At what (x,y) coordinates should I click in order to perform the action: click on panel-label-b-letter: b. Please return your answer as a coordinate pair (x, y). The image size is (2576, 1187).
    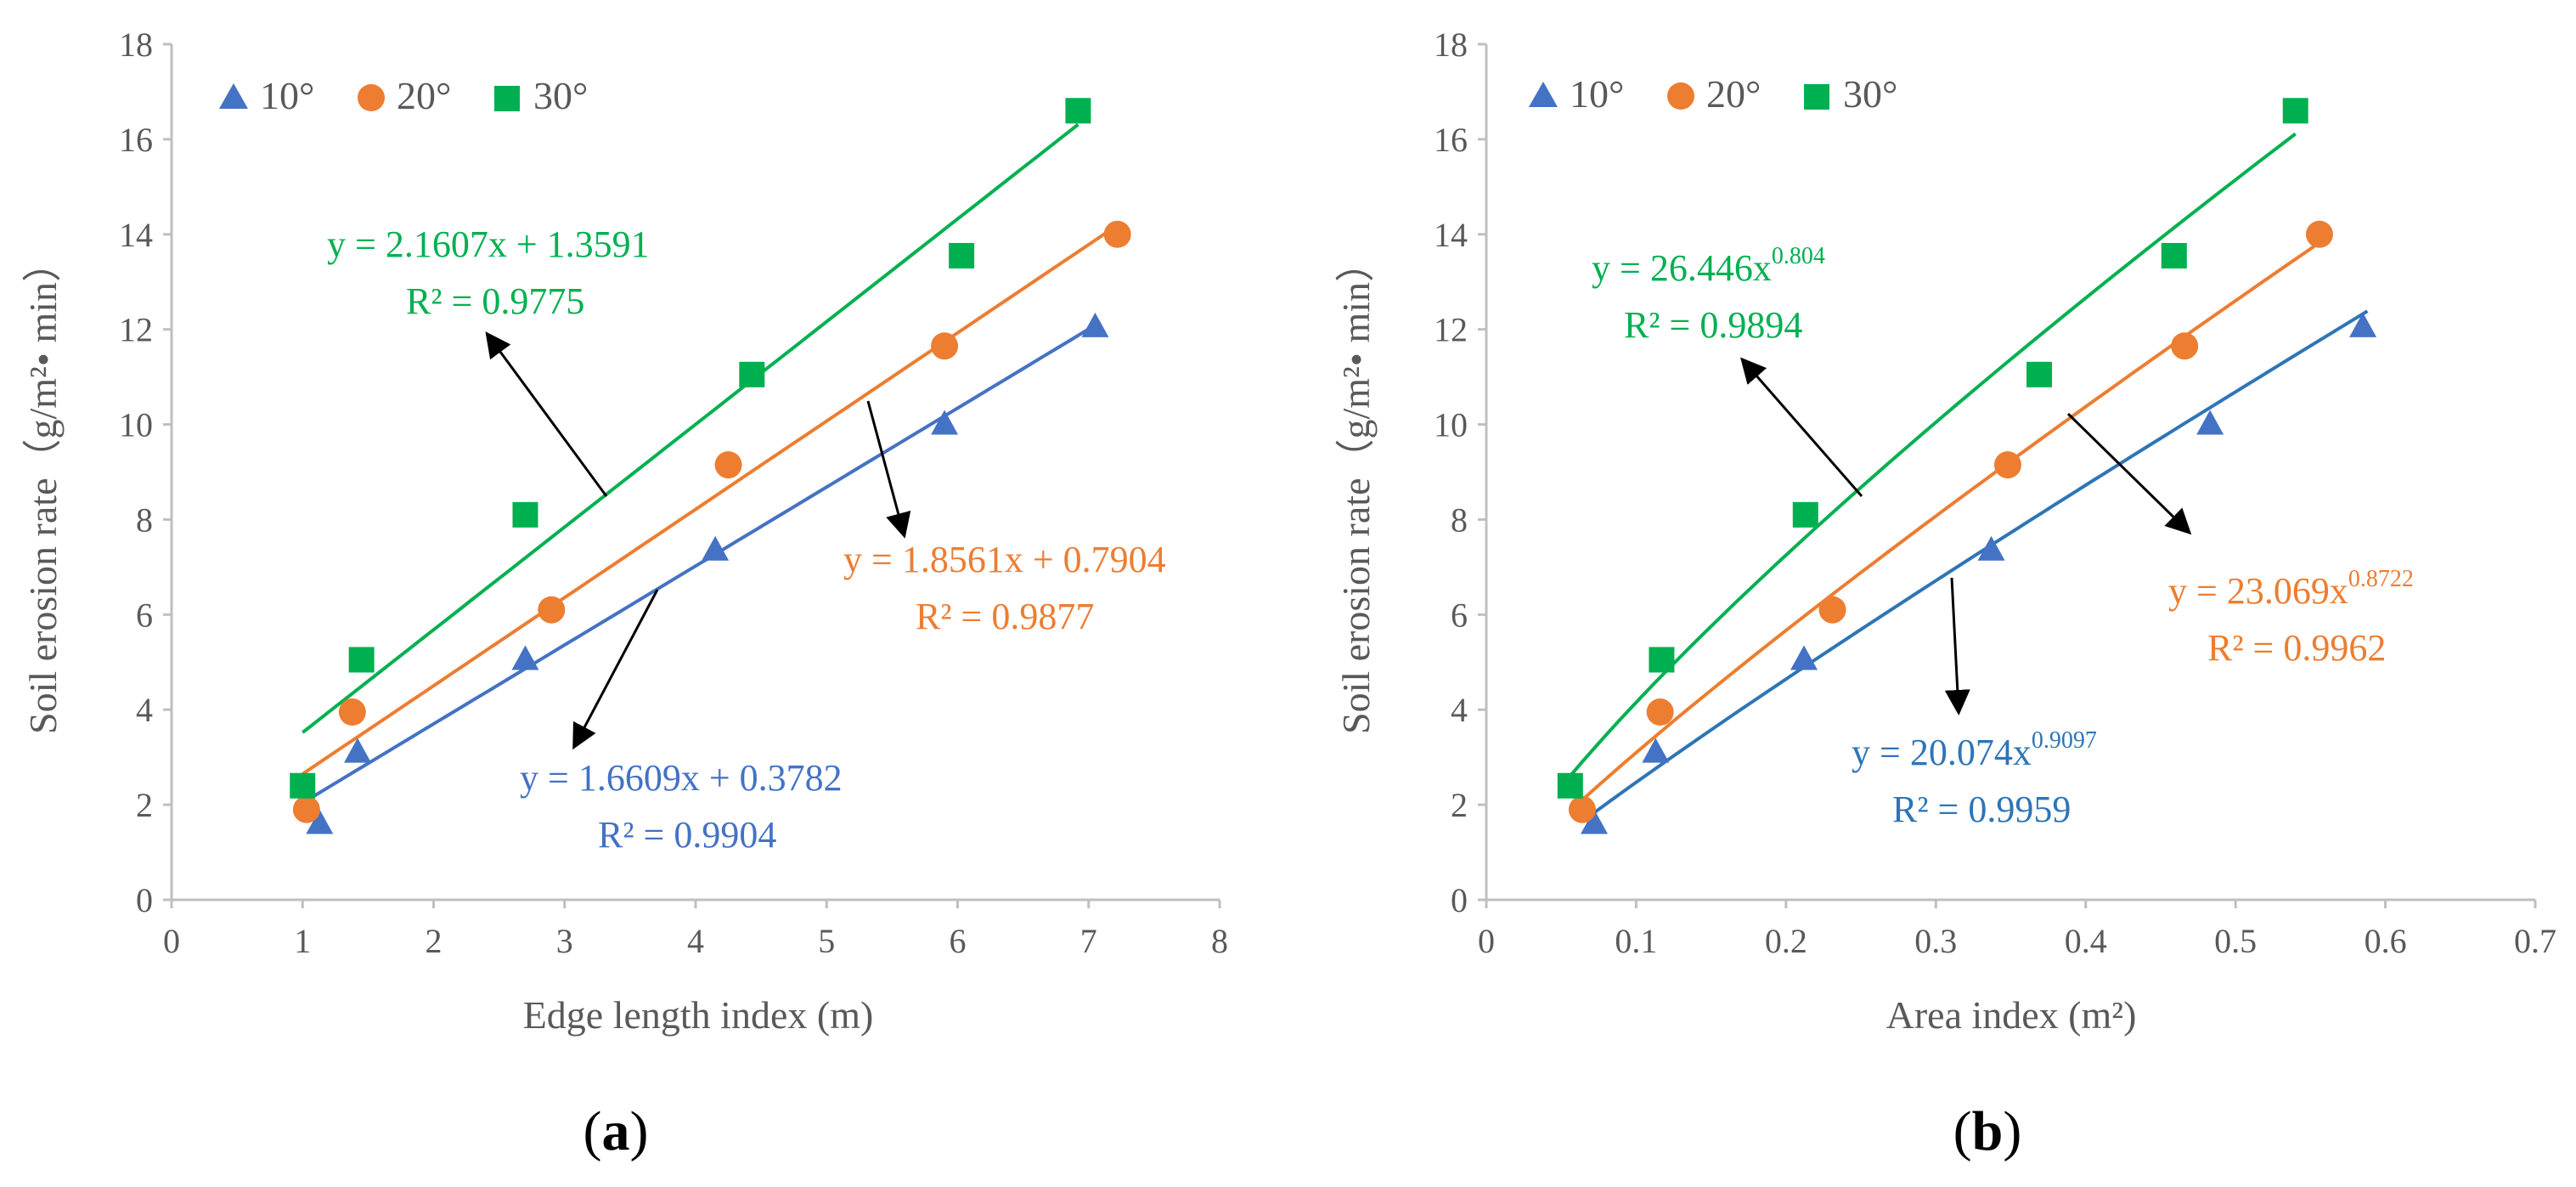
    Looking at the image, I should click on (1988, 1131).